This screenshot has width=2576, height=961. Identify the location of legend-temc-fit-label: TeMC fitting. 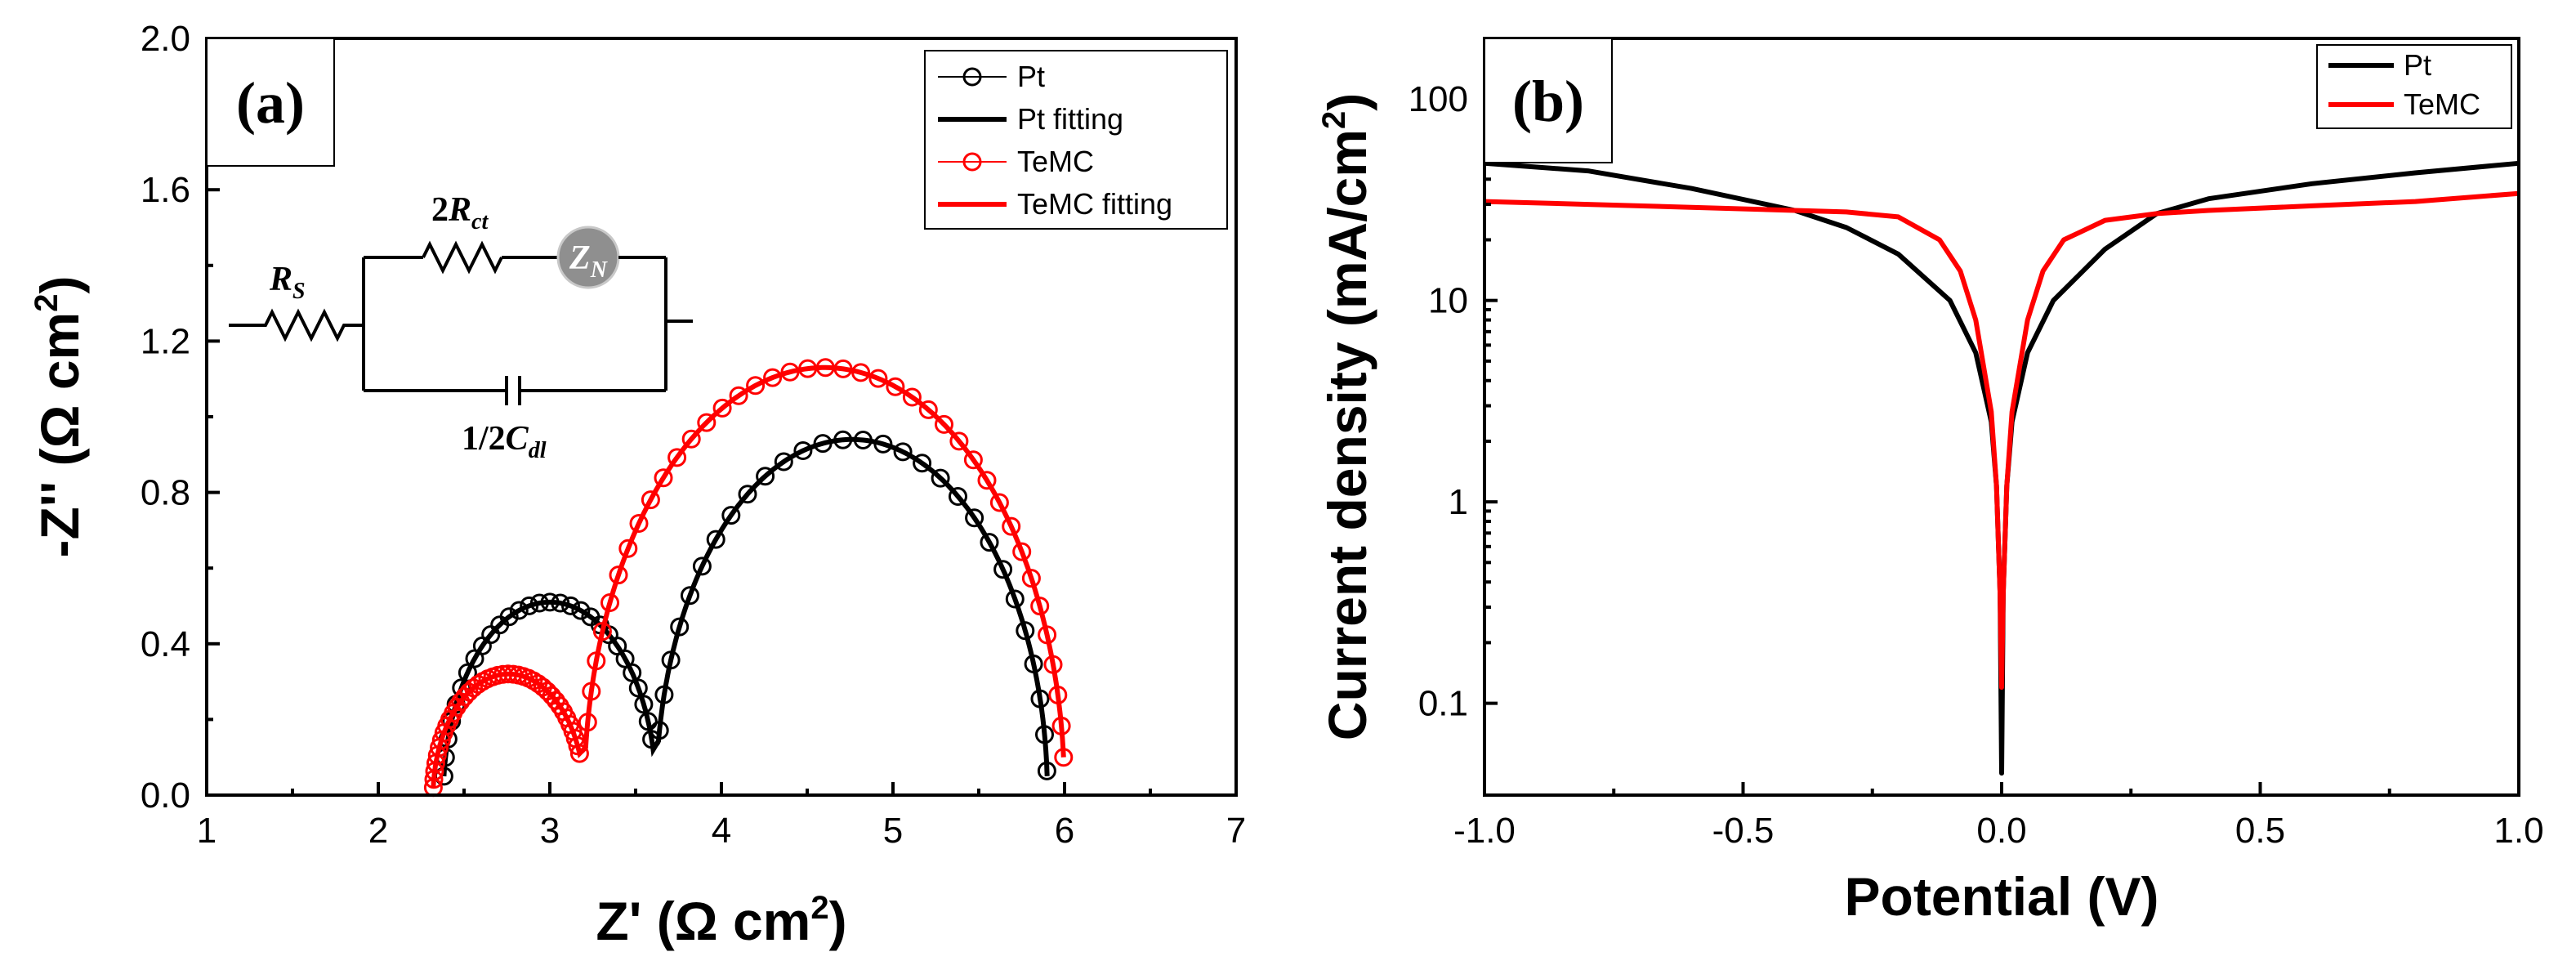
(1094, 204).